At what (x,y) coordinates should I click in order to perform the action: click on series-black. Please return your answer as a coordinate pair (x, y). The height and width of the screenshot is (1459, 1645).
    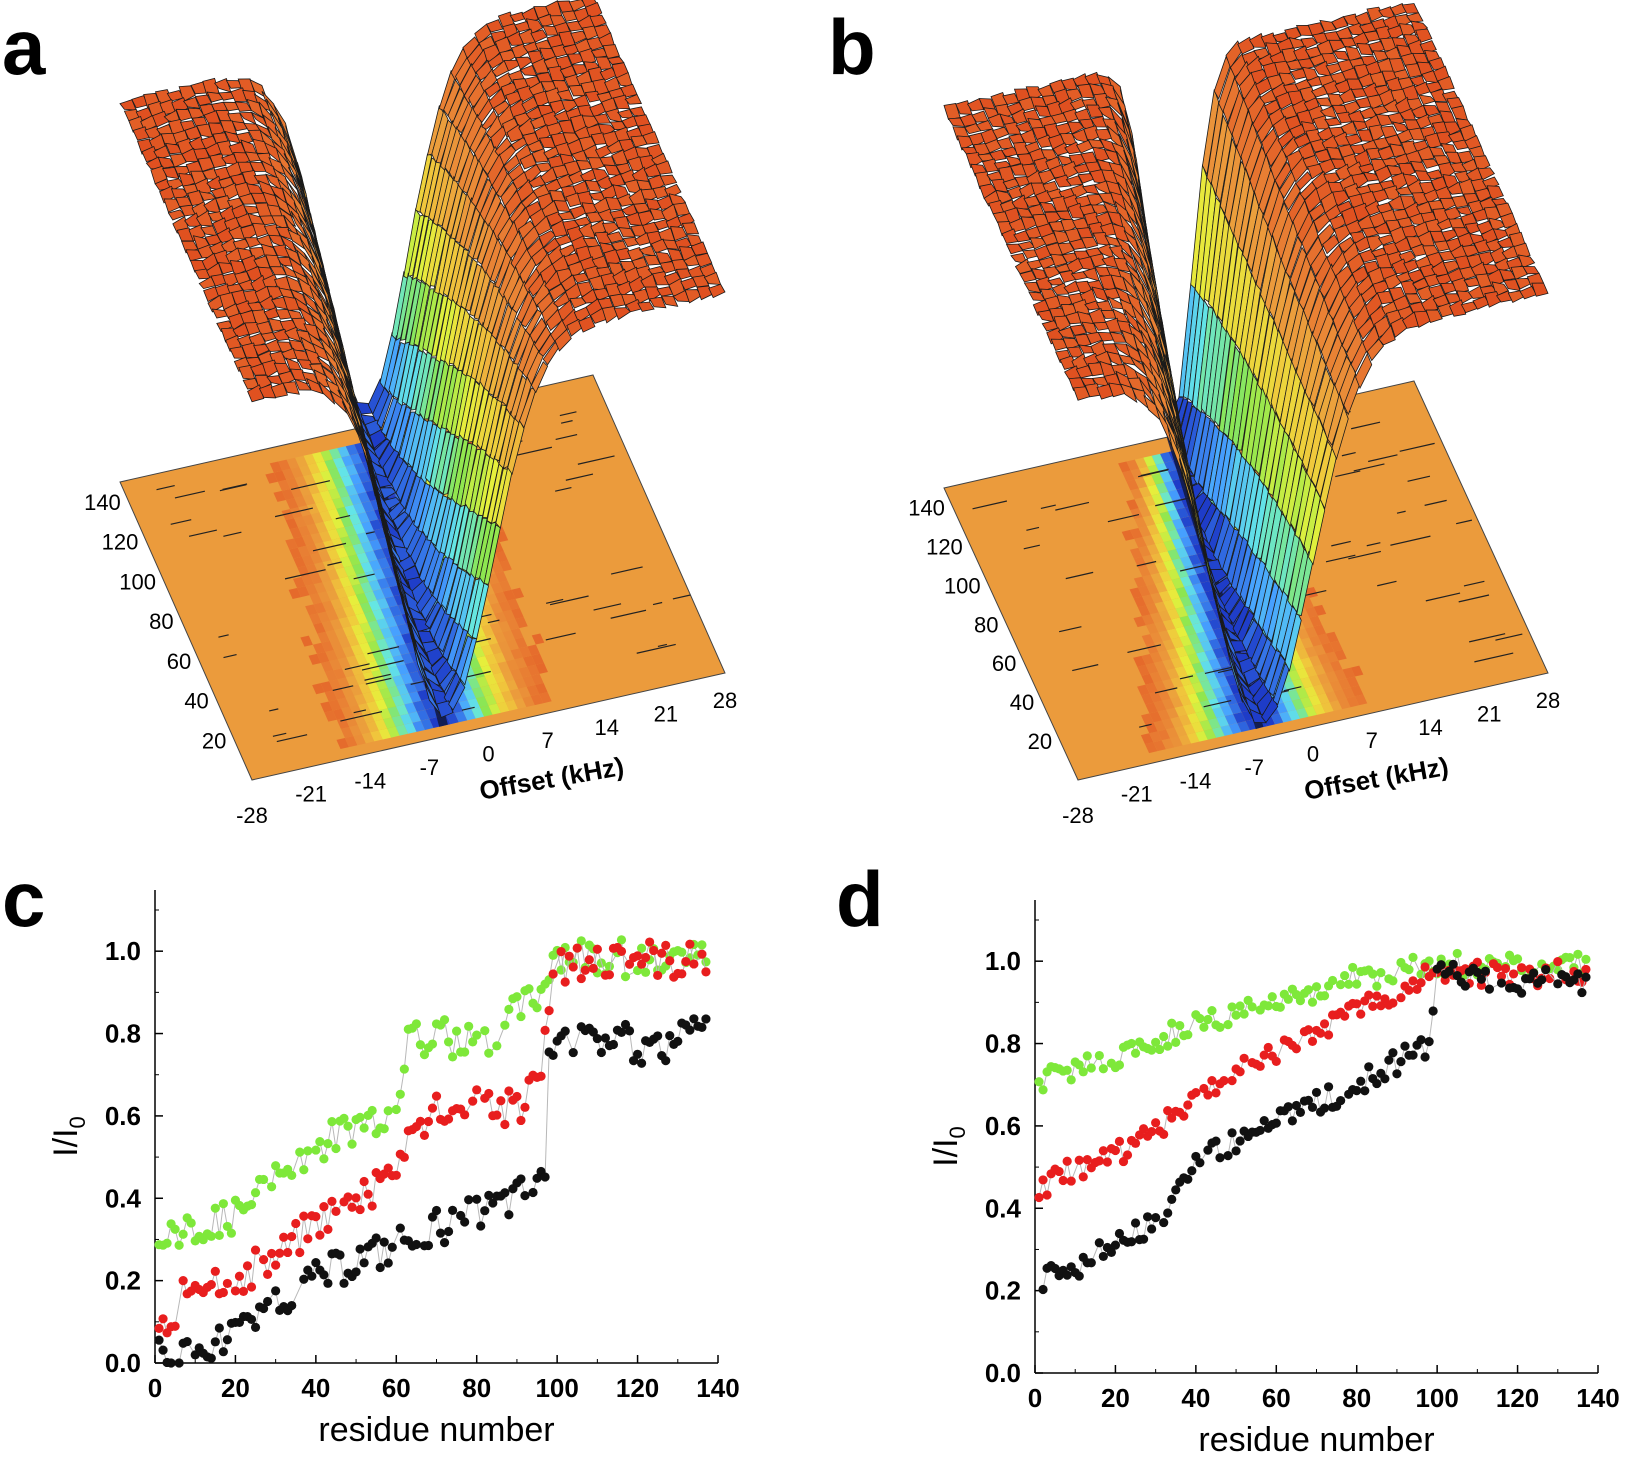
    Looking at the image, I should click on (432, 1191).